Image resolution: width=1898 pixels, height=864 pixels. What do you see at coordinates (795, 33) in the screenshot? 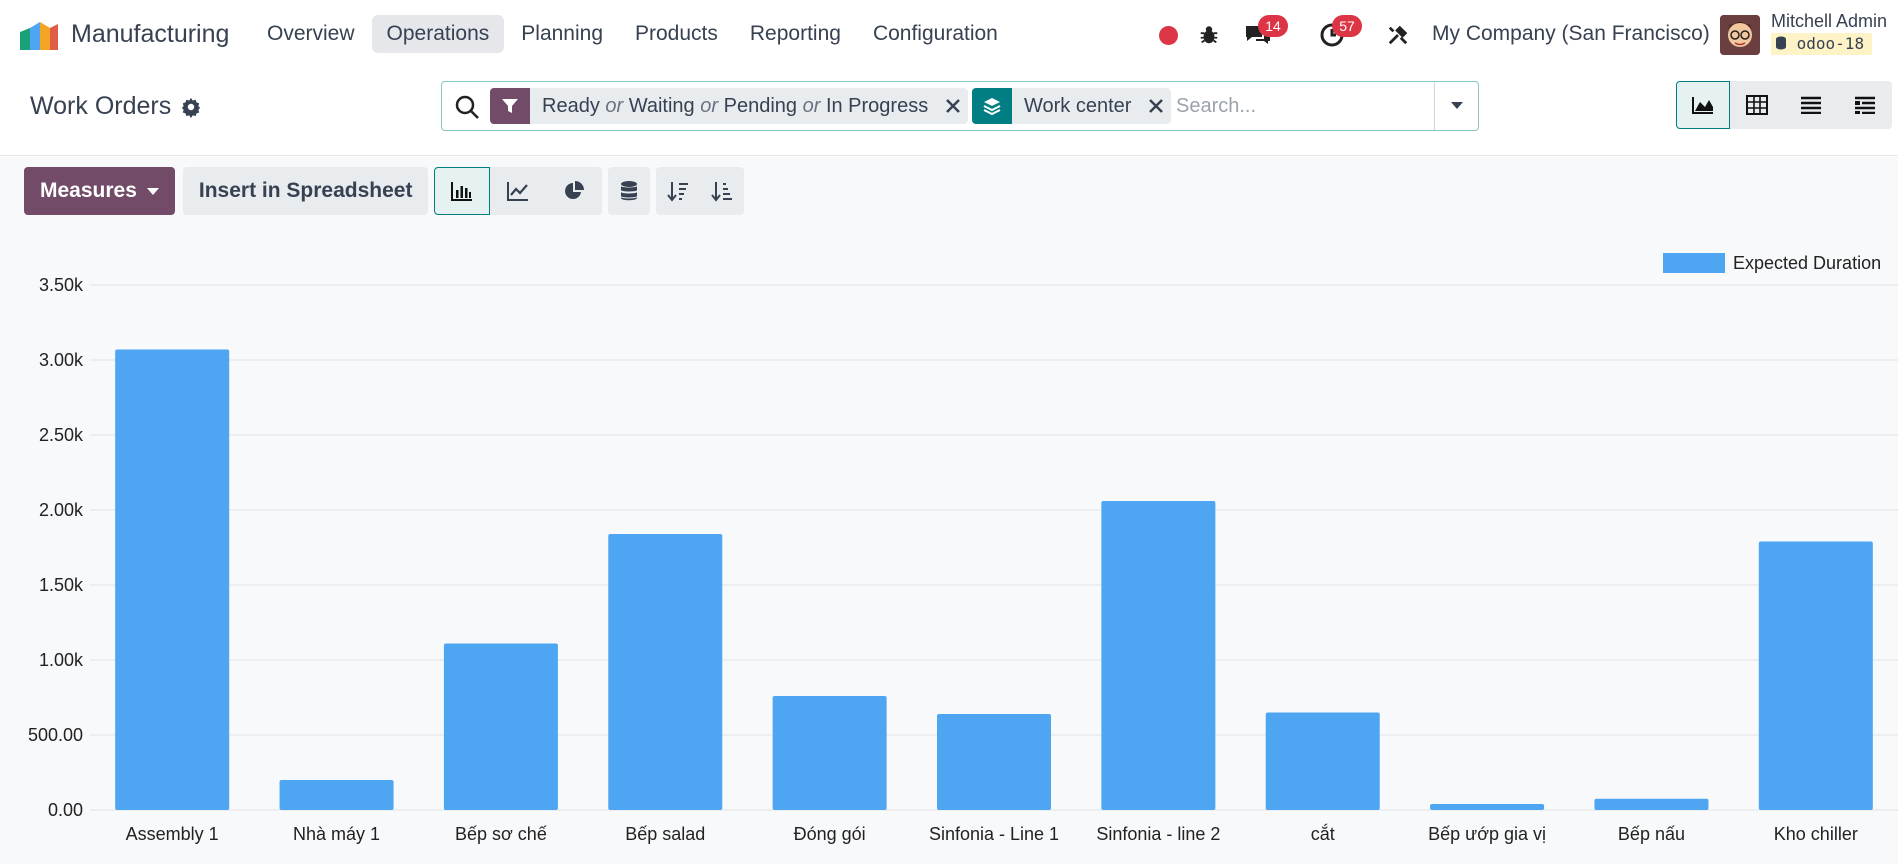
I see `menu-reporting: Reporting` at bounding box center [795, 33].